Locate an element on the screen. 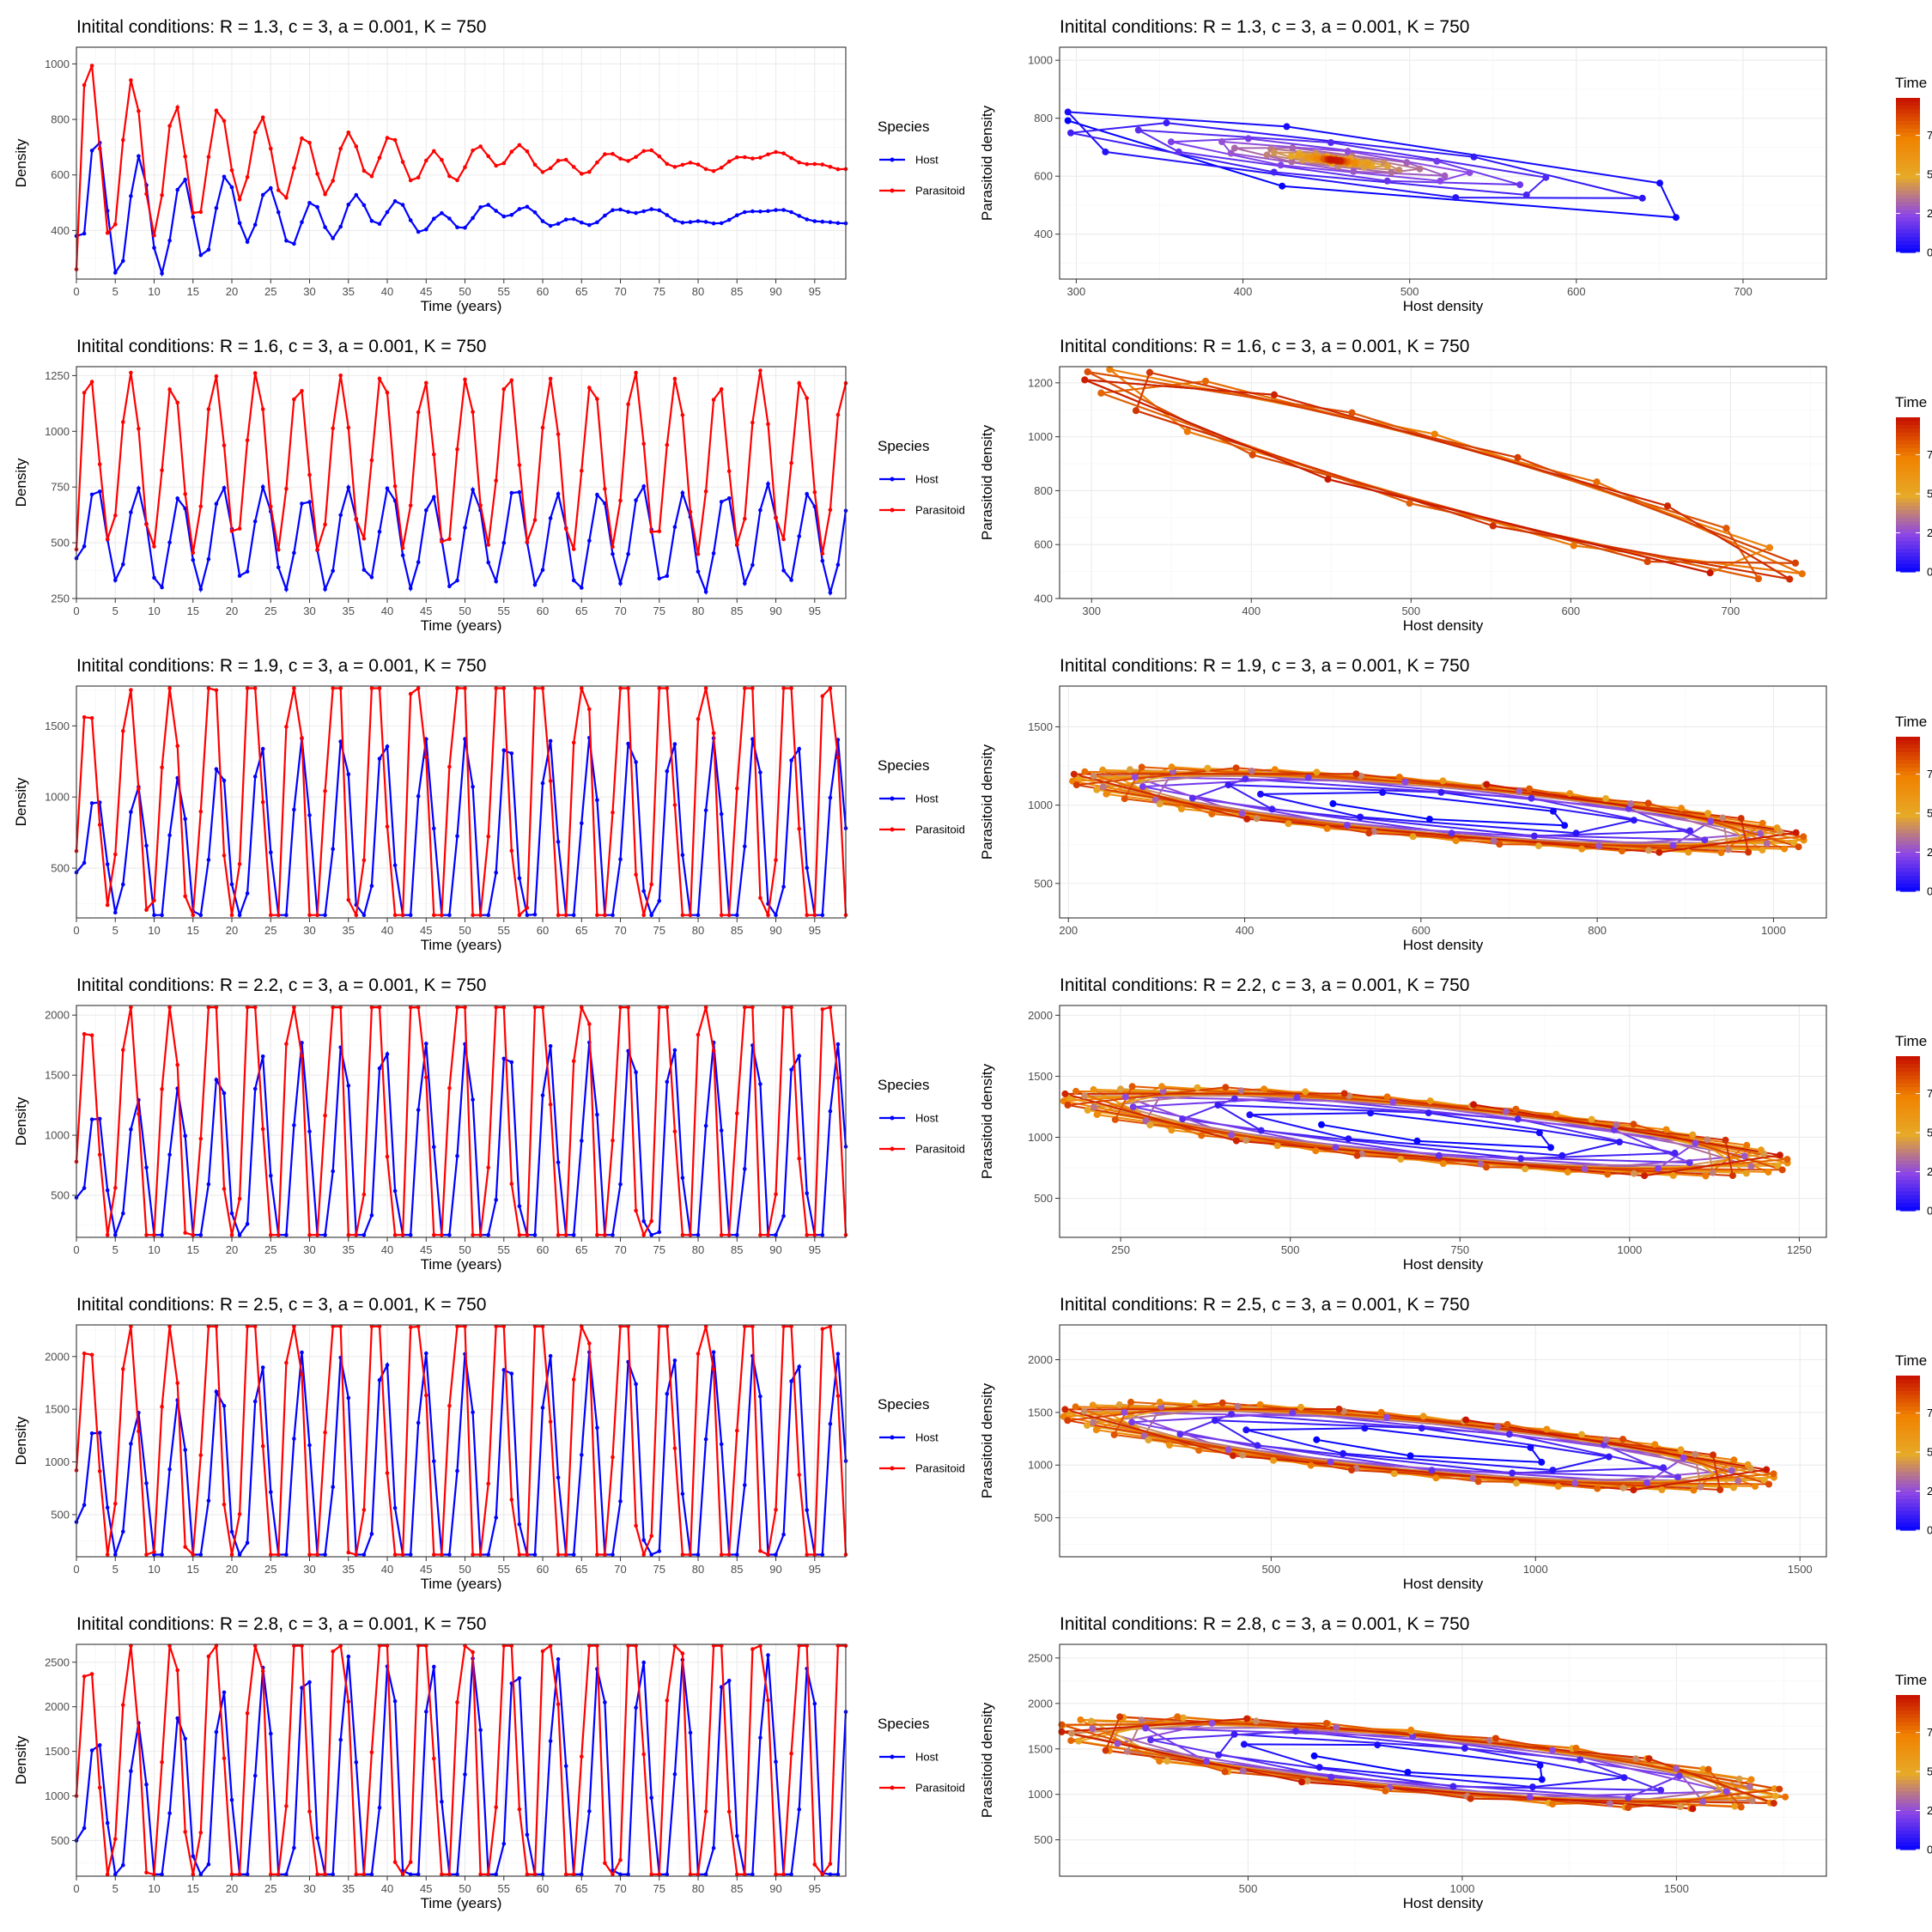  colorbar-label: 0 is located at coordinates (1930, 252).